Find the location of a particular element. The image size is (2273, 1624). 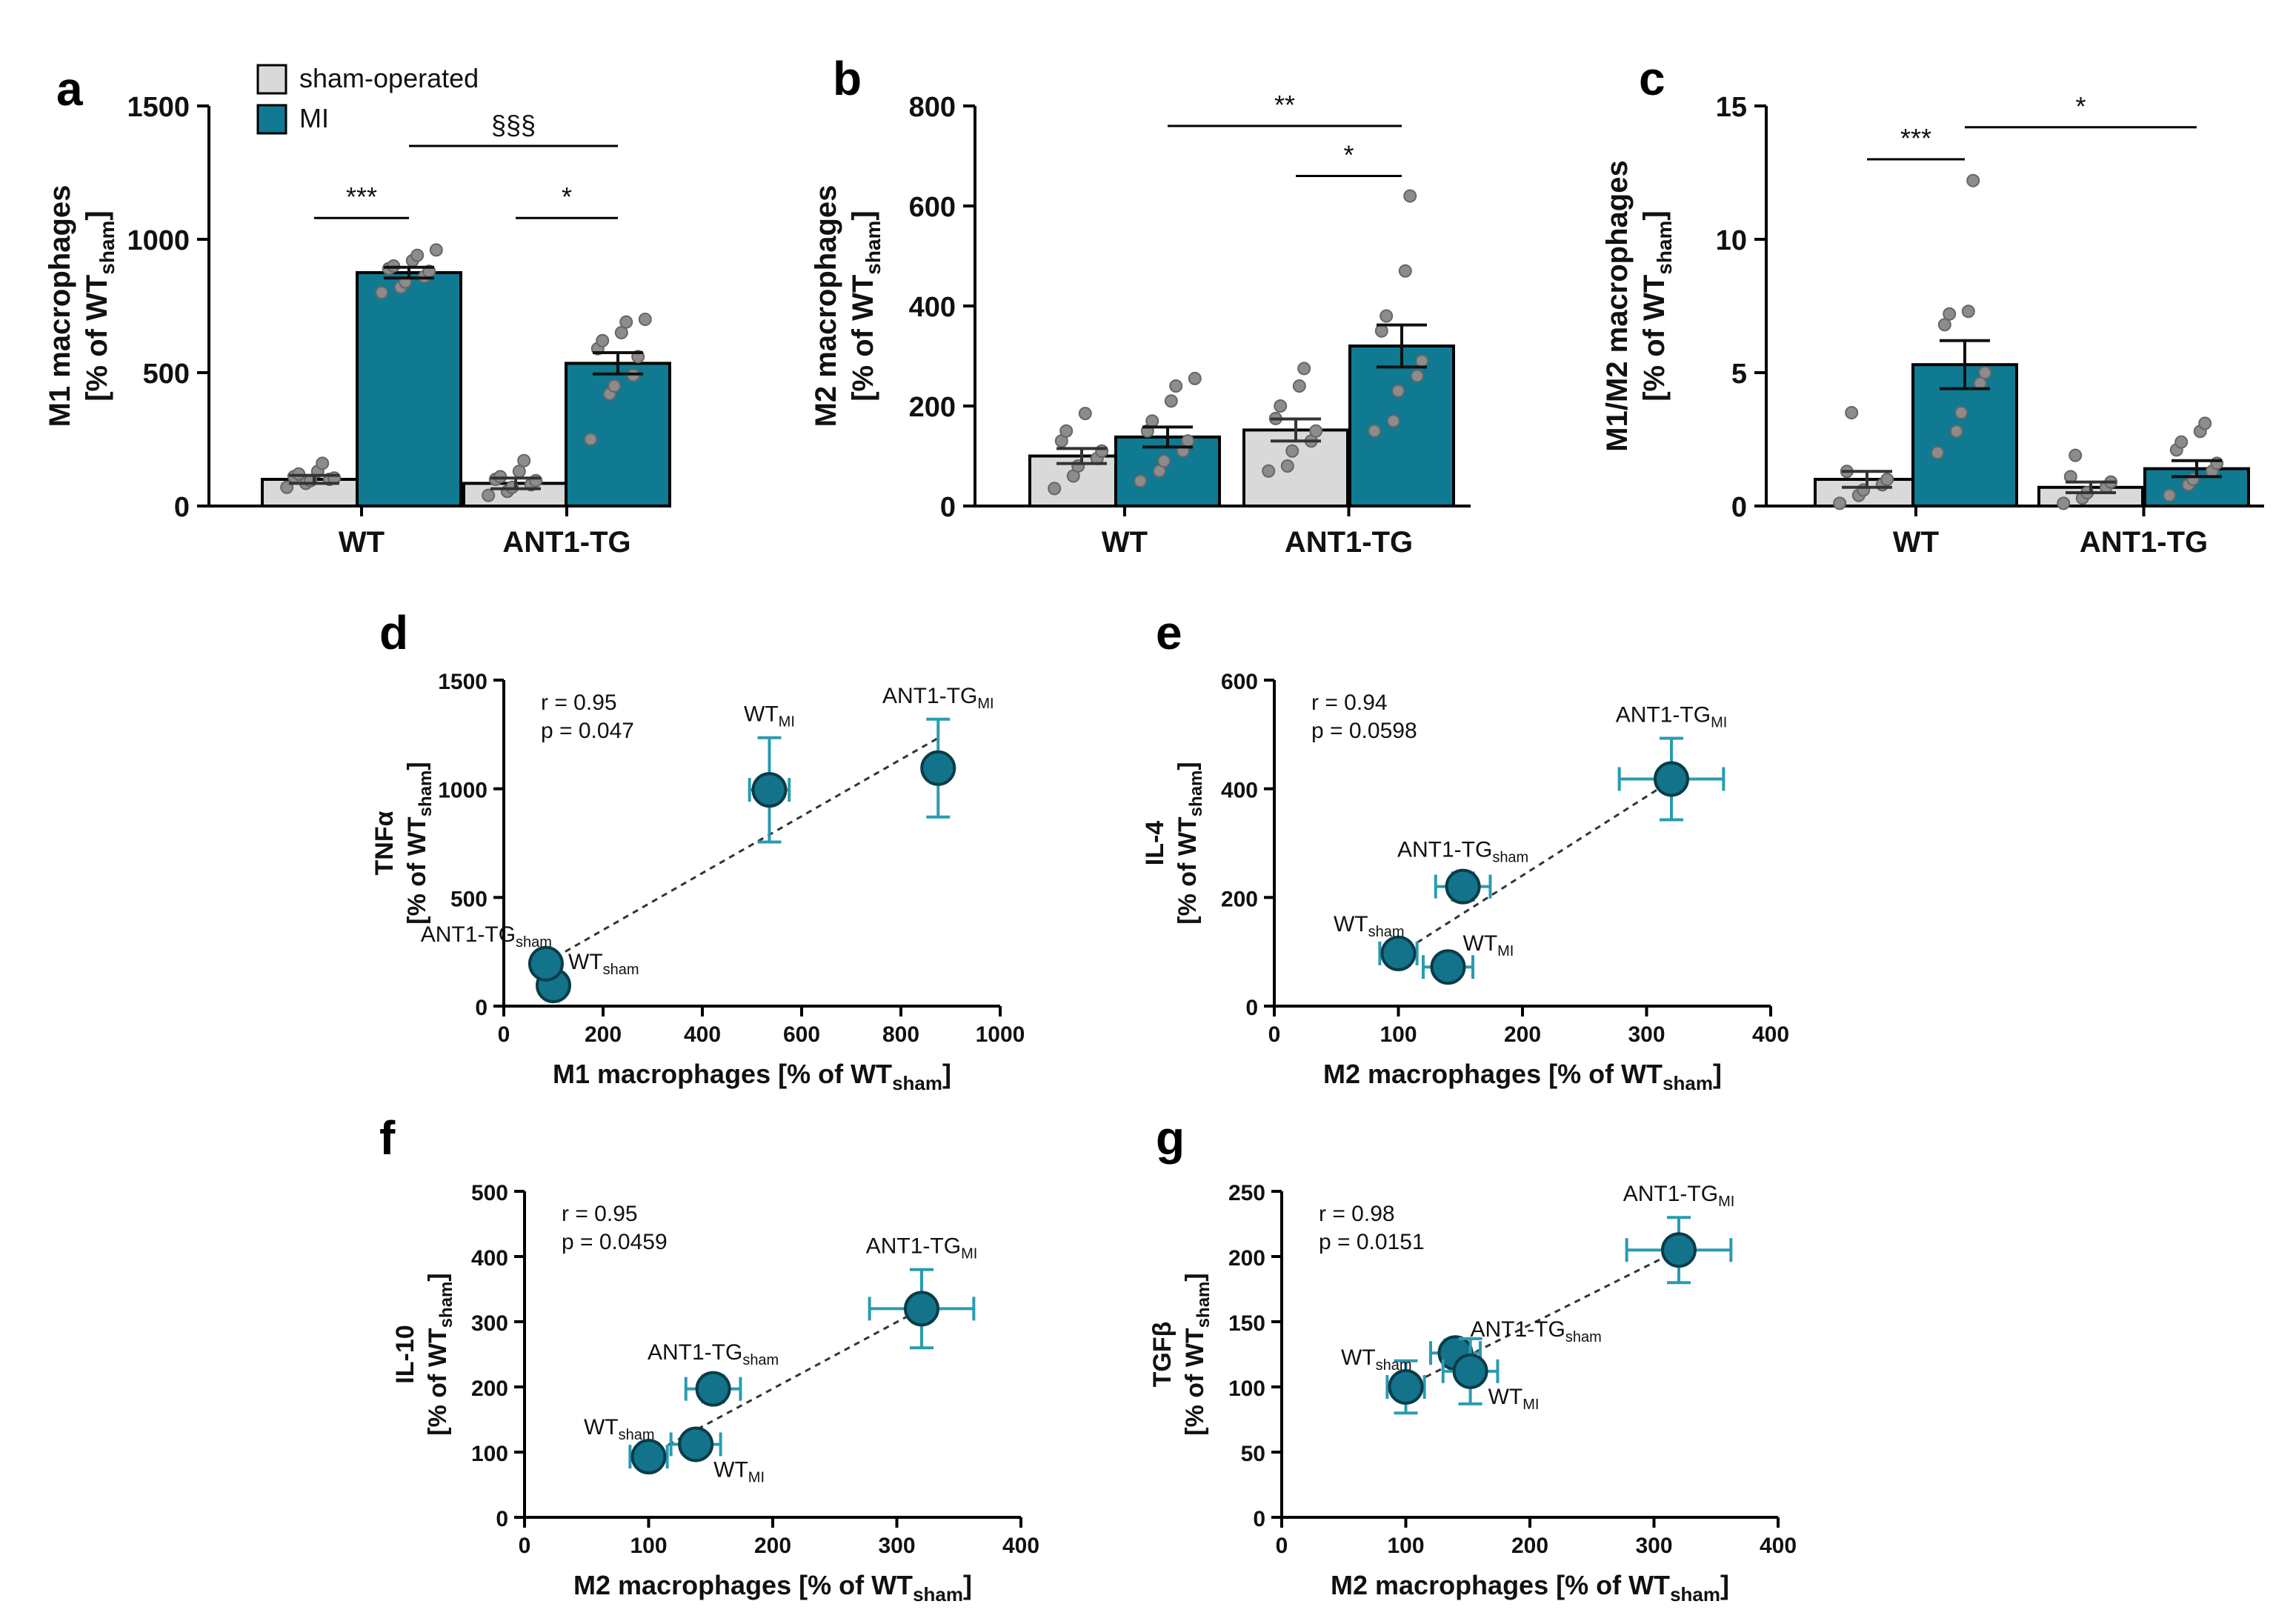

x-axis-title: M2 macrophages [% of WTsham] is located at coordinates (772, 1587).